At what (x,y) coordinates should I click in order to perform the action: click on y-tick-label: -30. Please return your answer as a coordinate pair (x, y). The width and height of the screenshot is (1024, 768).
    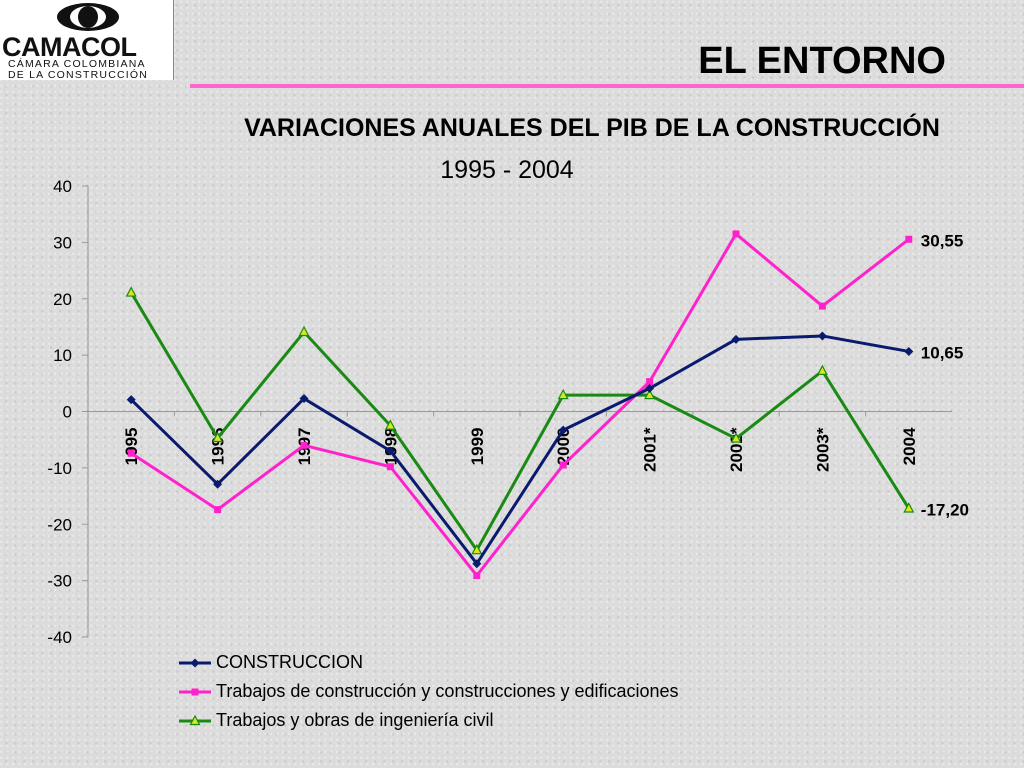
    Looking at the image, I should click on (59, 581).